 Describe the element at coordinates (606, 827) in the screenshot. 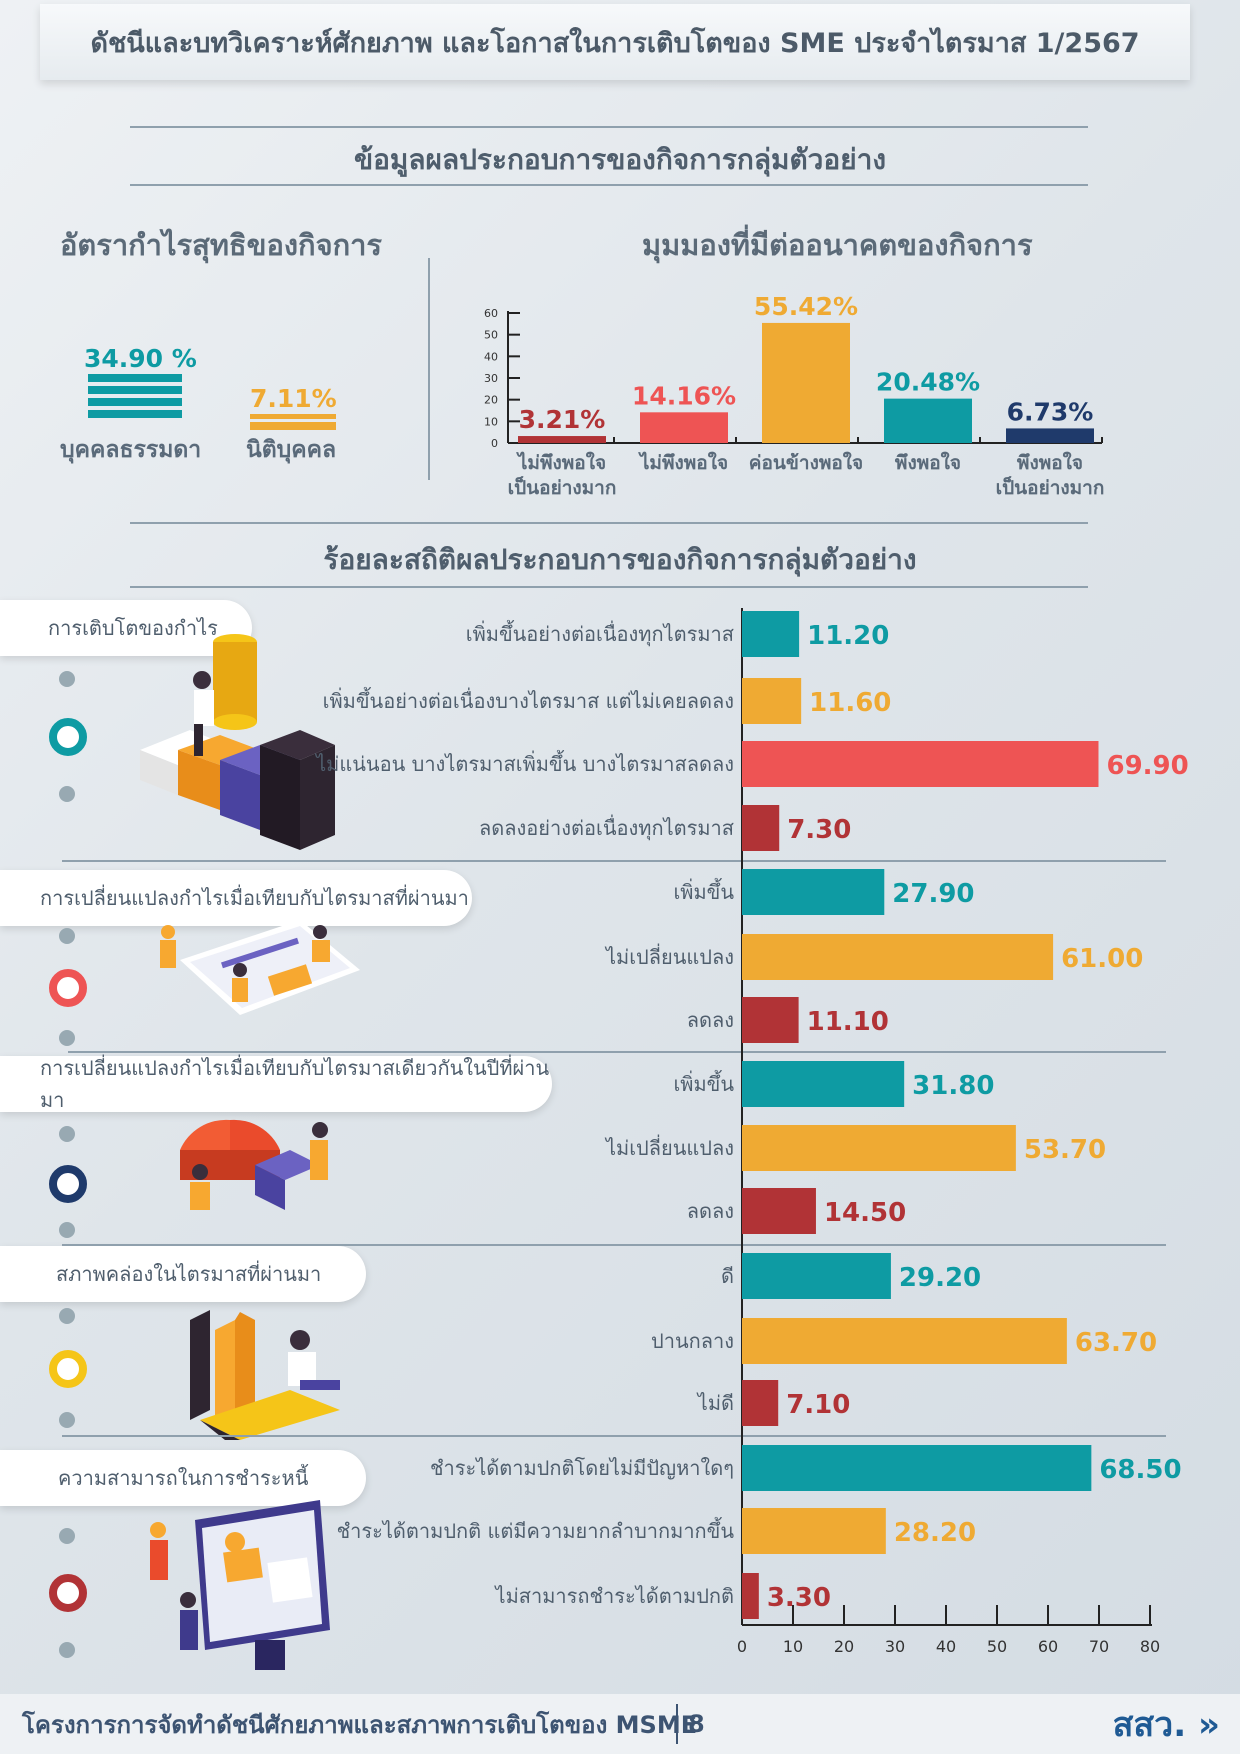

I see `hbar-category-label: ลดลงอย่างต่อเนื่องทุกไตรมาส` at that location.